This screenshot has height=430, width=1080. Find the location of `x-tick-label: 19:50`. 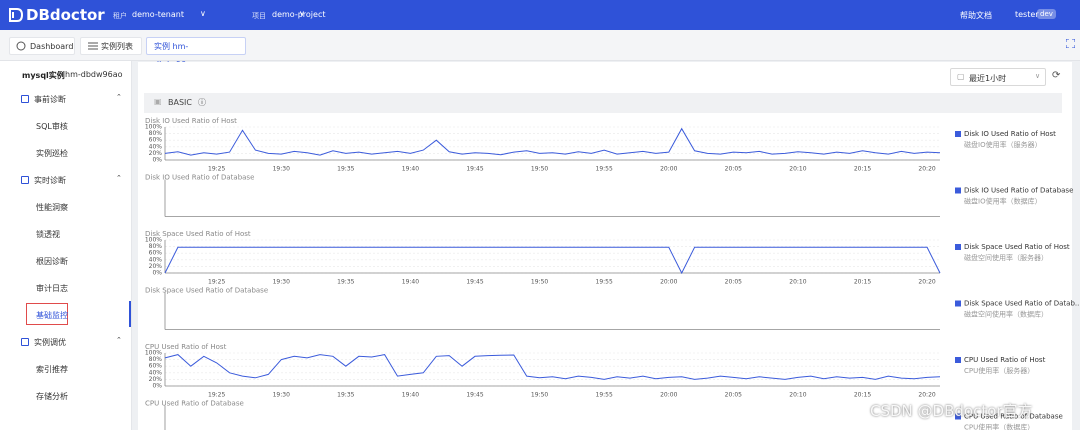

x-tick-label: 19:50 is located at coordinates (539, 395).